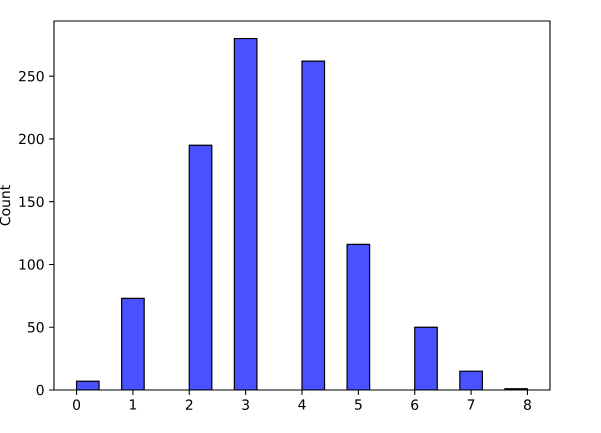 This screenshot has width=601, height=433. Describe the element at coordinates (40, 390) in the screenshot. I see `y-tick-label: 0` at that location.